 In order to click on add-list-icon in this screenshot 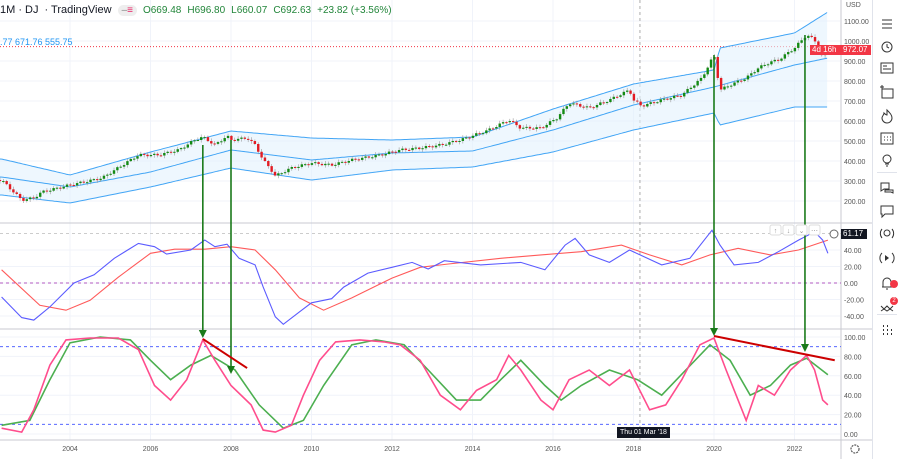, I will do `click(887, 92)`.